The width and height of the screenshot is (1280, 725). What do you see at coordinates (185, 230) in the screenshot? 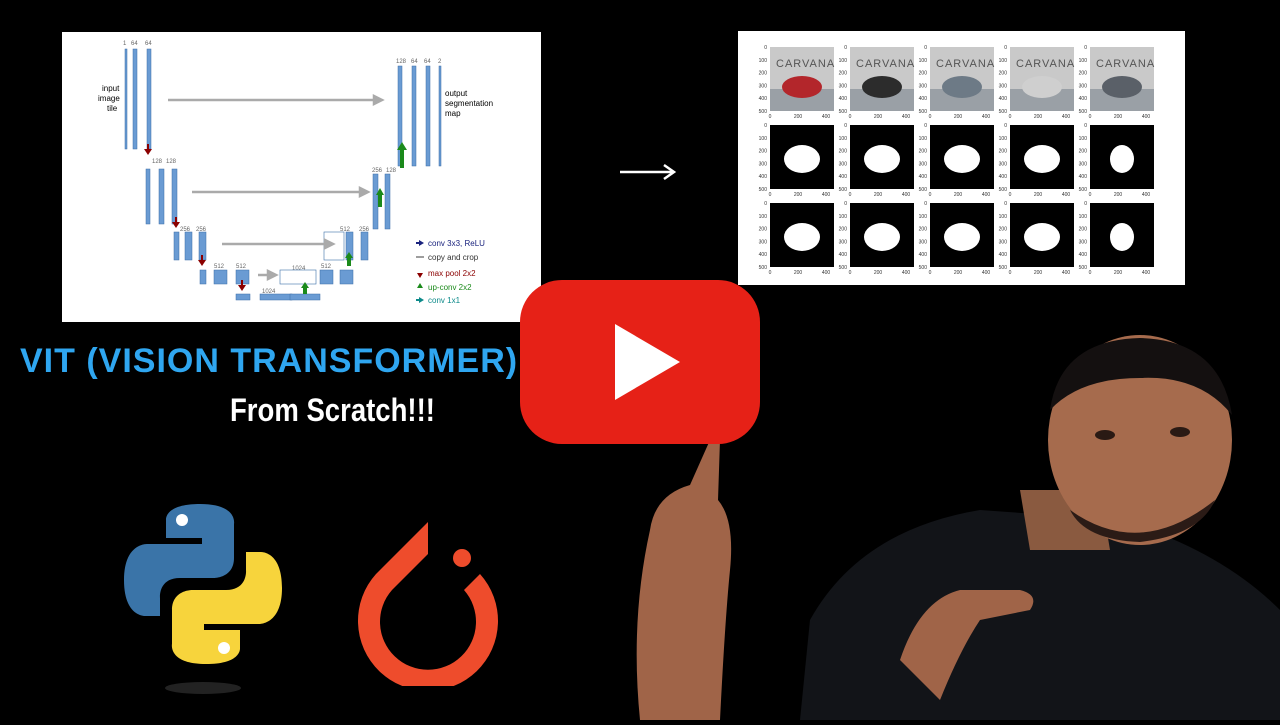
I see `ch-256a: 256` at bounding box center [185, 230].